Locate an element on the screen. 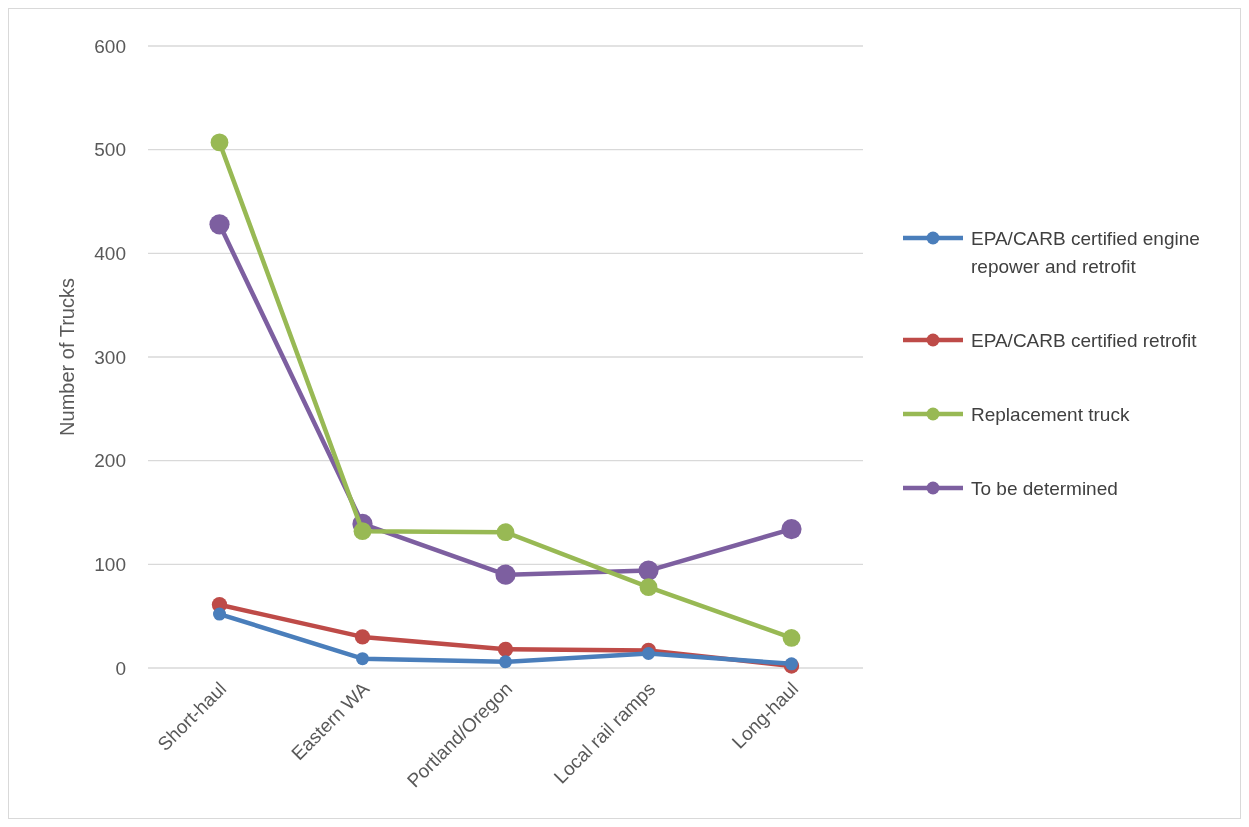 This screenshot has height=827, width=1249. y-tick-label: 100 is located at coordinates (110, 564).